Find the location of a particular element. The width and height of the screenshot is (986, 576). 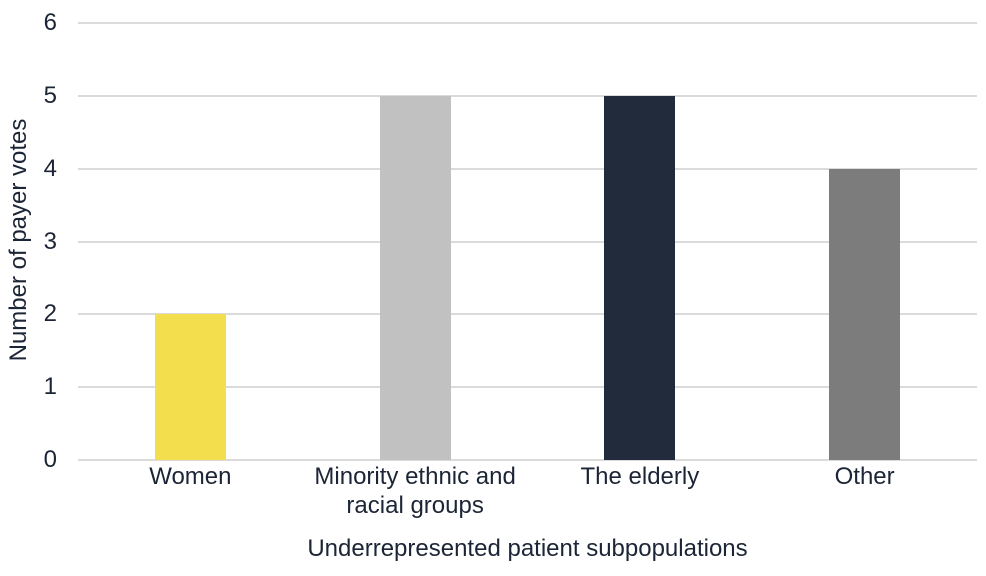

category-label-3: Other is located at coordinates (864, 476).